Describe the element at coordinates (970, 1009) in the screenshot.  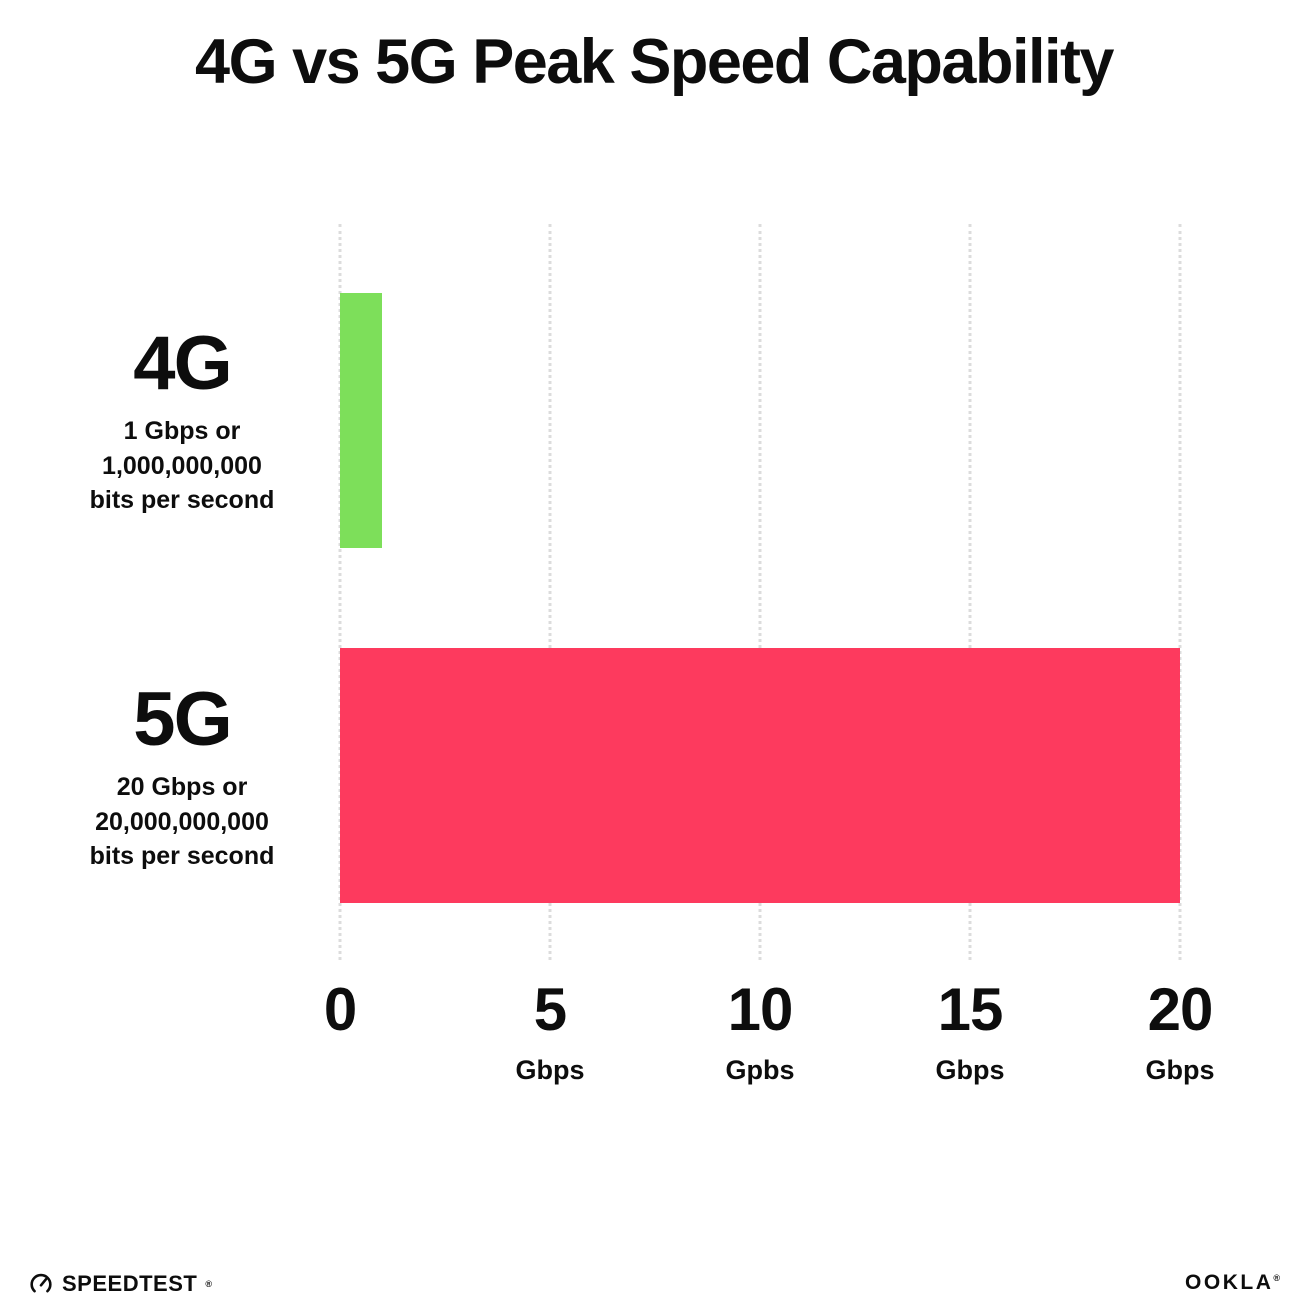
I see `x-tick-number: 15` at that location.